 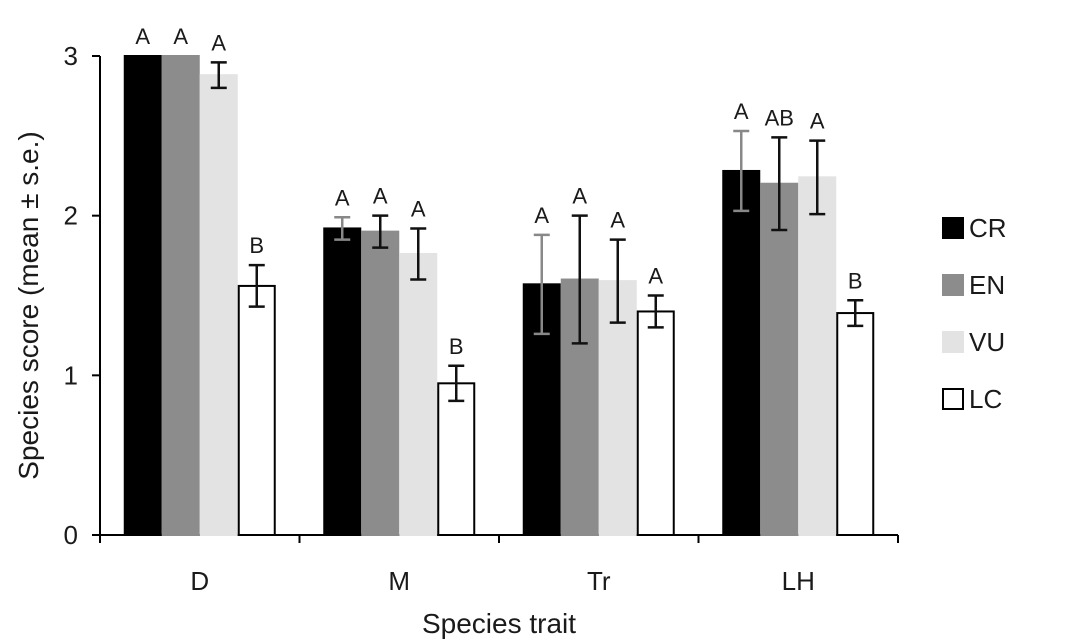 I want to click on significance-label: AB, so click(x=779, y=117).